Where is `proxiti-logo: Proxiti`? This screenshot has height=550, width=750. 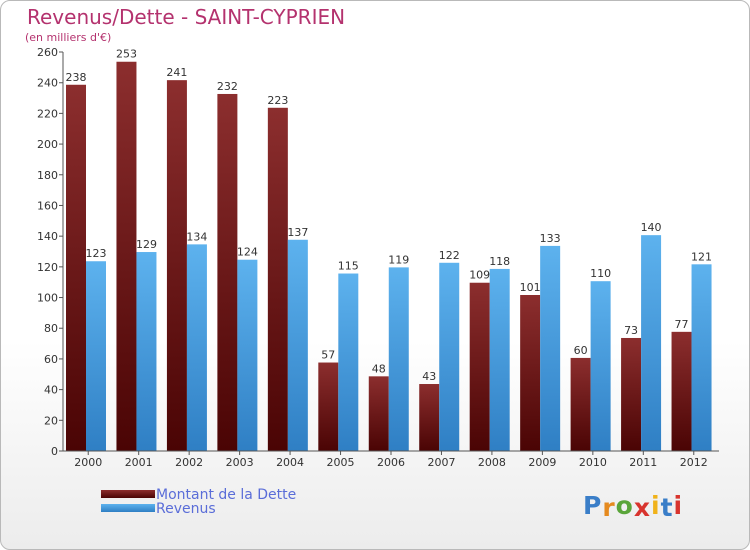 proxiti-logo: Proxiti is located at coordinates (633, 506).